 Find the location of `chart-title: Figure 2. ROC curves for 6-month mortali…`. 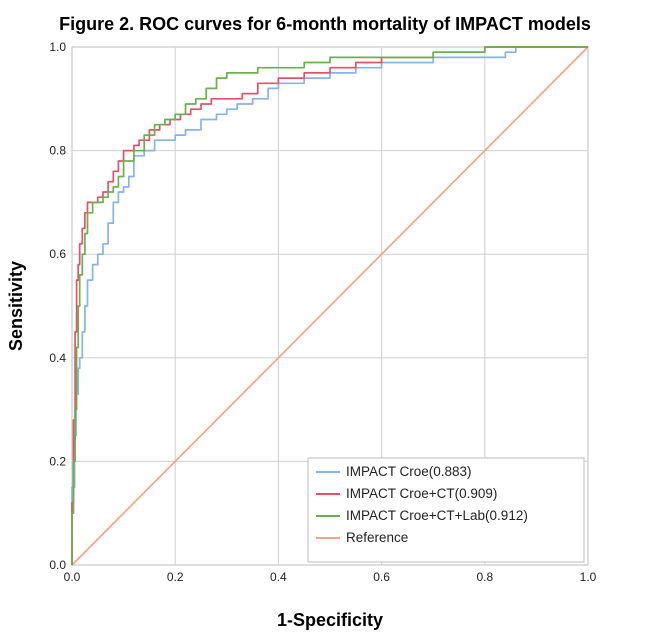

chart-title: Figure 2. ROC curves for 6-month mortali… is located at coordinates (325, 24).